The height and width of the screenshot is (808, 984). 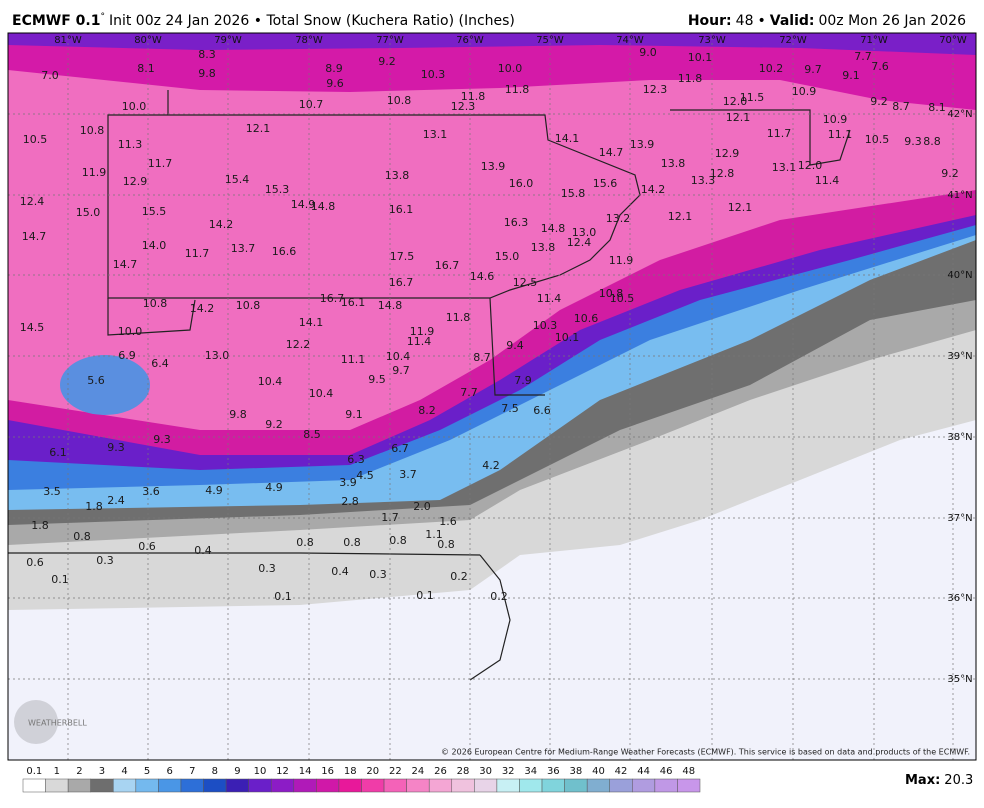 I want to click on legend-label: 48, so click(x=688, y=771).